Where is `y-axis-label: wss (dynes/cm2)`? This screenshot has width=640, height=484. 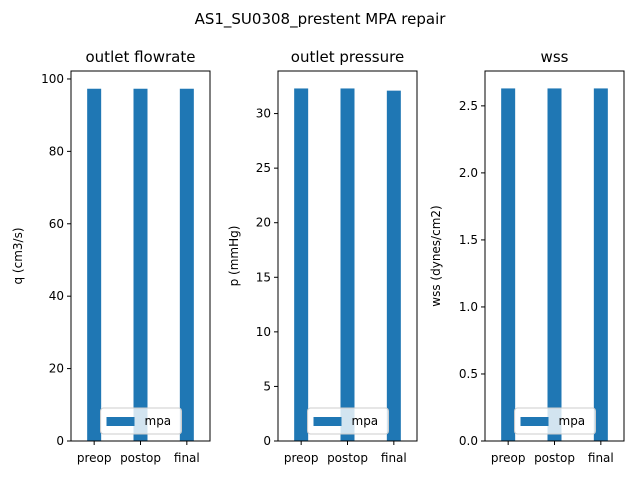 y-axis-label: wss (dynes/cm2) is located at coordinates (436, 255).